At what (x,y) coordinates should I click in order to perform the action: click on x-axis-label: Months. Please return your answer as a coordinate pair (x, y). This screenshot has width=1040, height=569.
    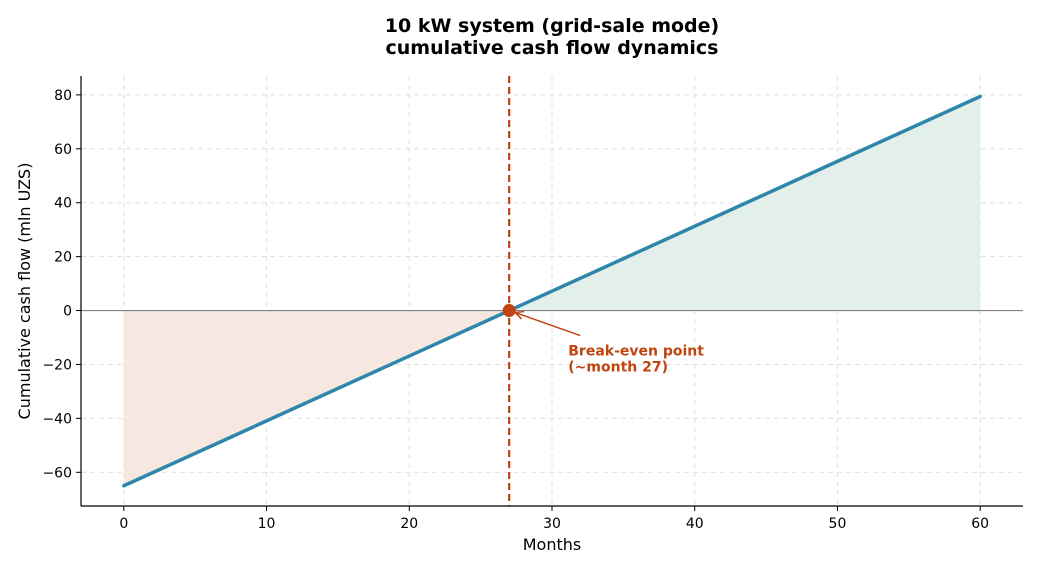
    Looking at the image, I should click on (552, 544).